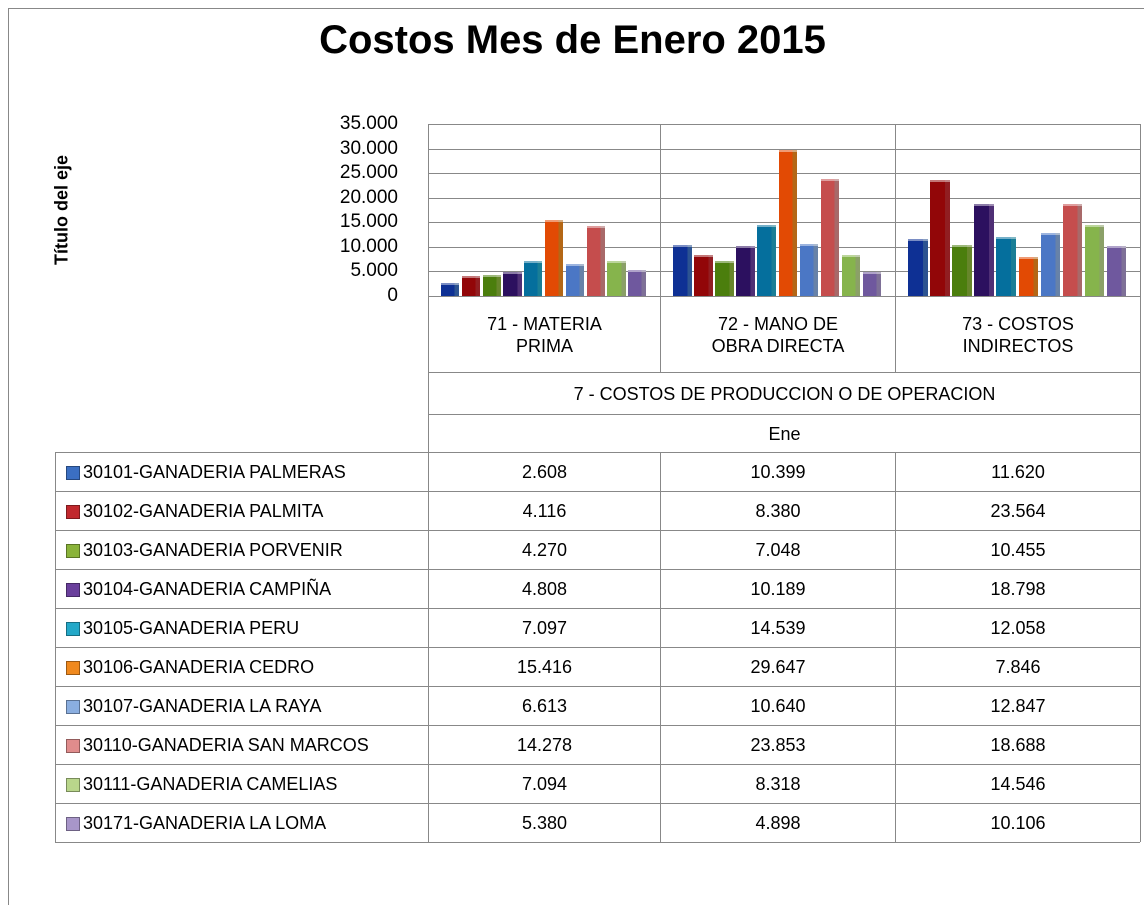 Image resolution: width=1145 pixels, height=906 pixels. I want to click on legend-cell: 30102-GANADERIA PALMITA, so click(241, 510).